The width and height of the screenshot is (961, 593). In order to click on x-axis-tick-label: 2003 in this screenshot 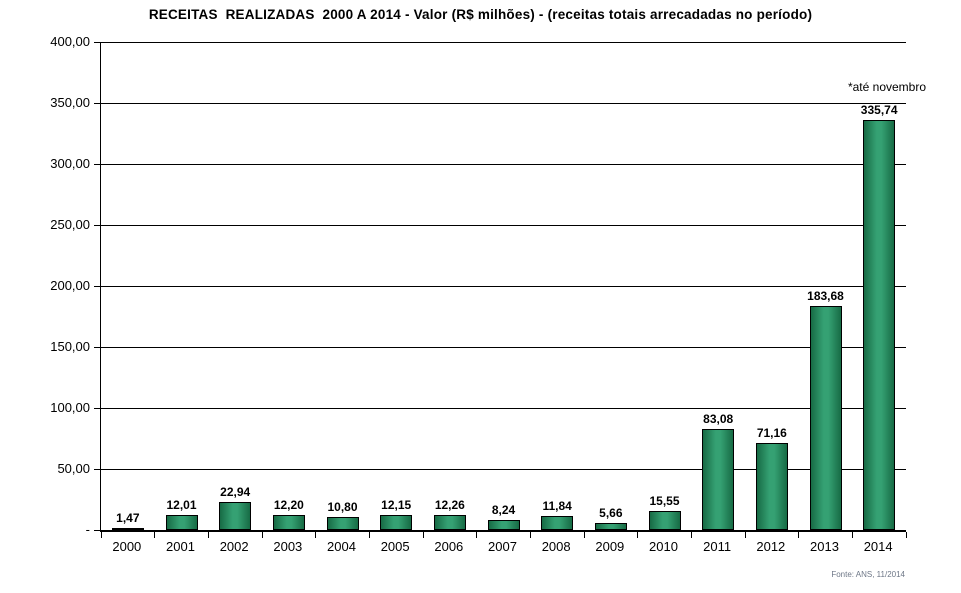, I will do `click(288, 546)`.